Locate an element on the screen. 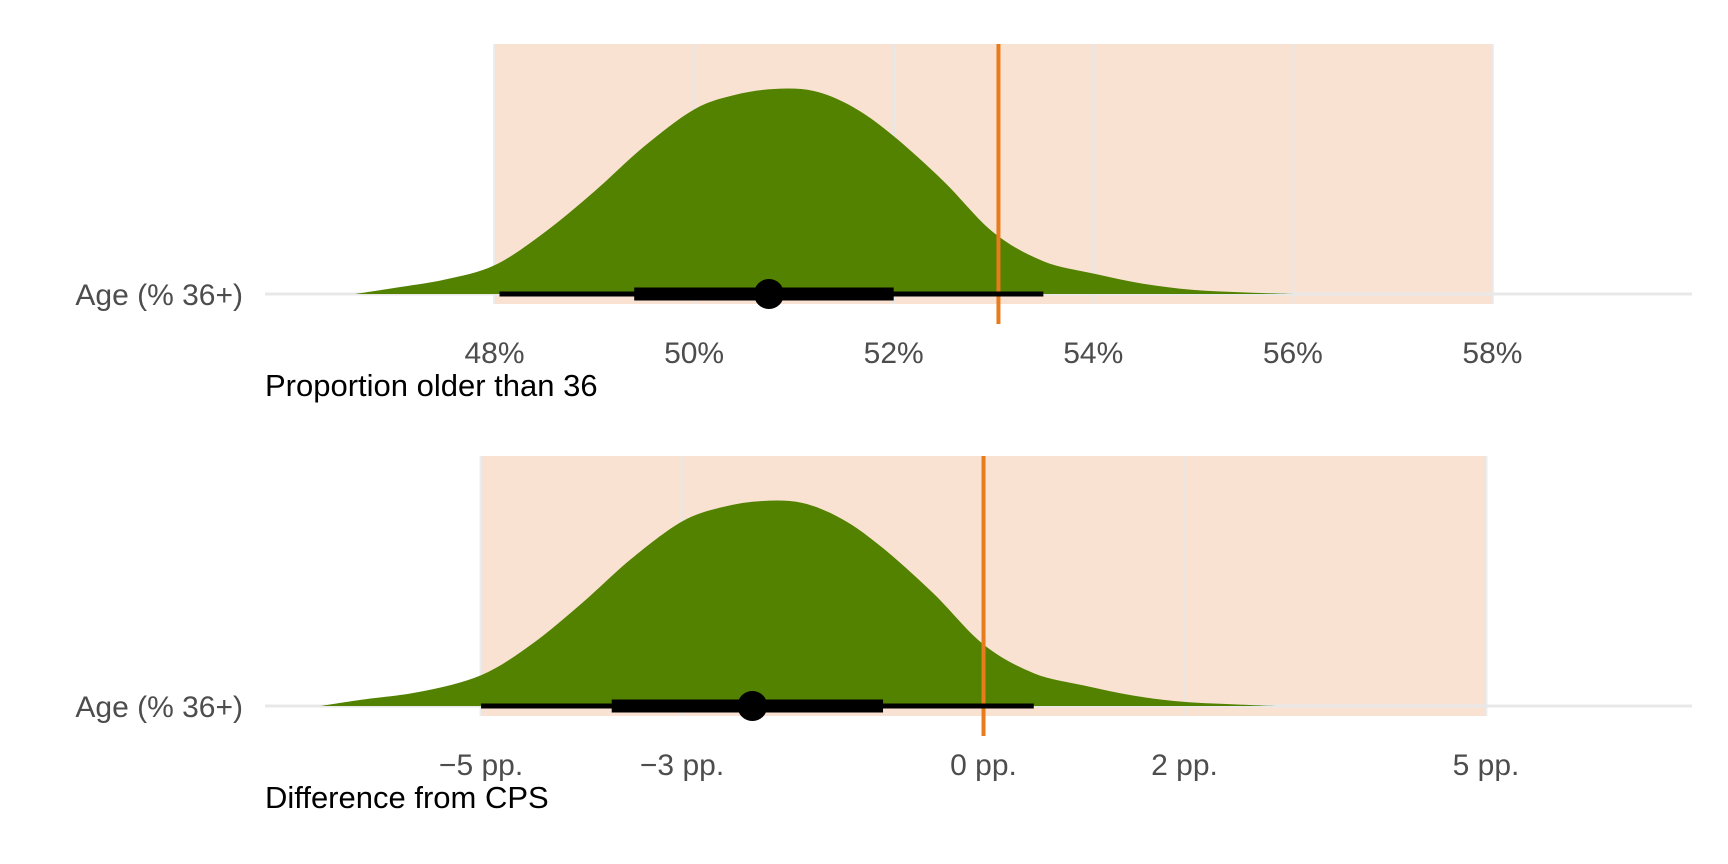  x-tick-label: 50% is located at coordinates (694, 353).